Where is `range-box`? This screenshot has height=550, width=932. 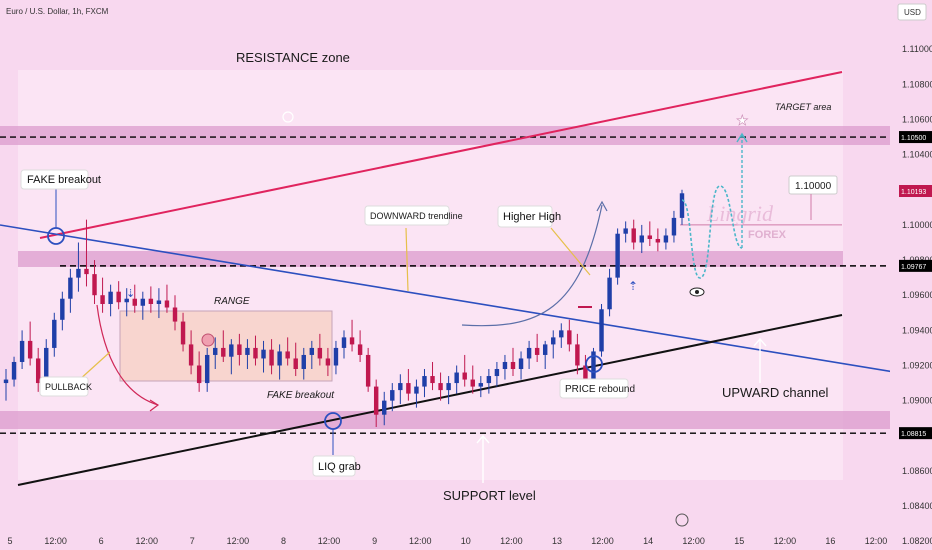
range-box is located at coordinates (226, 346).